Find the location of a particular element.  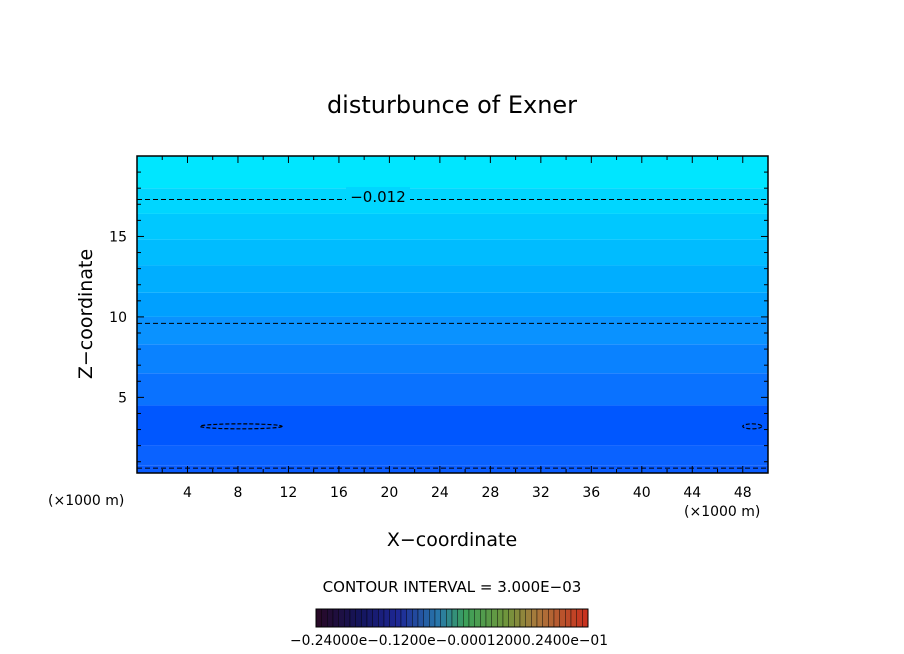

x-tick-label-8: 8 is located at coordinates (237, 493).